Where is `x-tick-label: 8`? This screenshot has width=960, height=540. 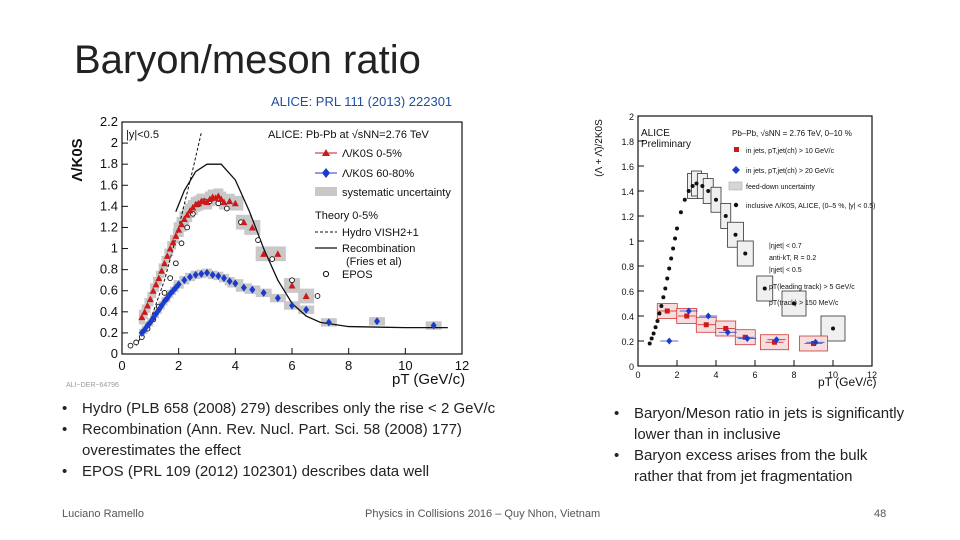 x-tick-label: 8 is located at coordinates (348, 365).